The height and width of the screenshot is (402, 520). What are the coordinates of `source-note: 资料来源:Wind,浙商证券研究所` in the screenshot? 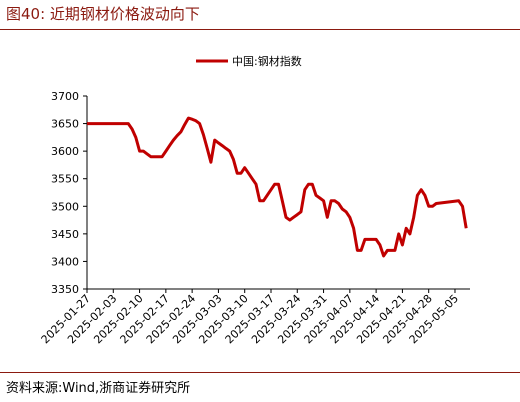 It's located at (98, 388).